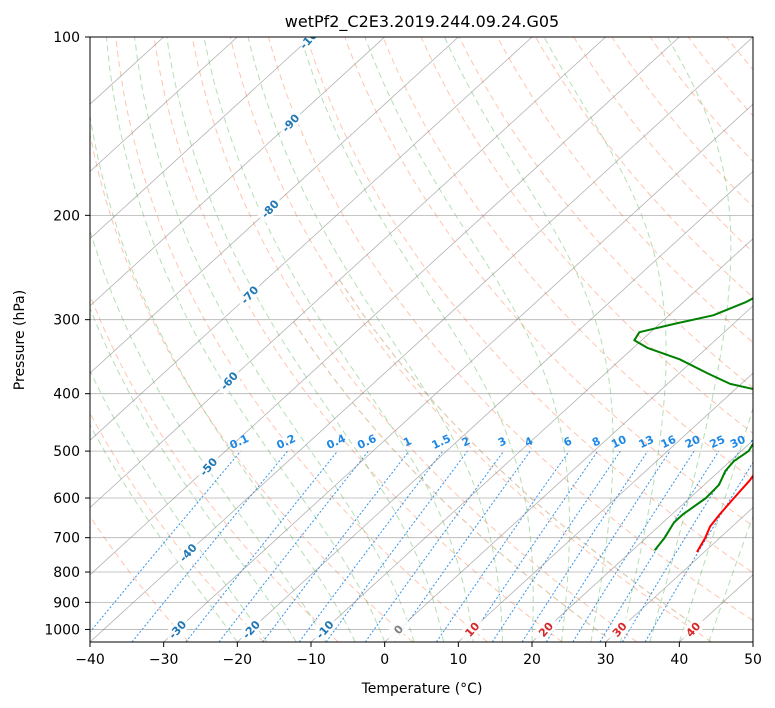 This screenshot has width=775, height=708. Describe the element at coordinates (66, 38) in the screenshot. I see `y-tick-label: 100` at that location.